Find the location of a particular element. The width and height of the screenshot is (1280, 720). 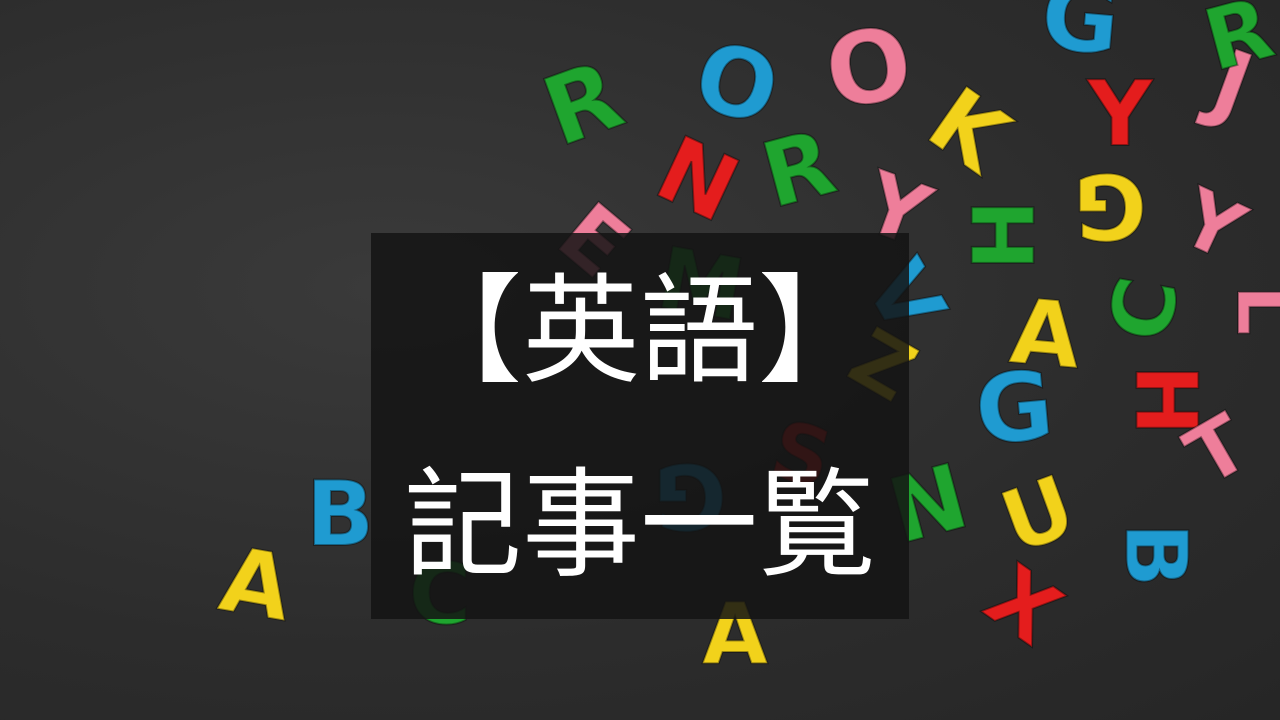

decor-letter-c: C is located at coordinates (1145, 309).